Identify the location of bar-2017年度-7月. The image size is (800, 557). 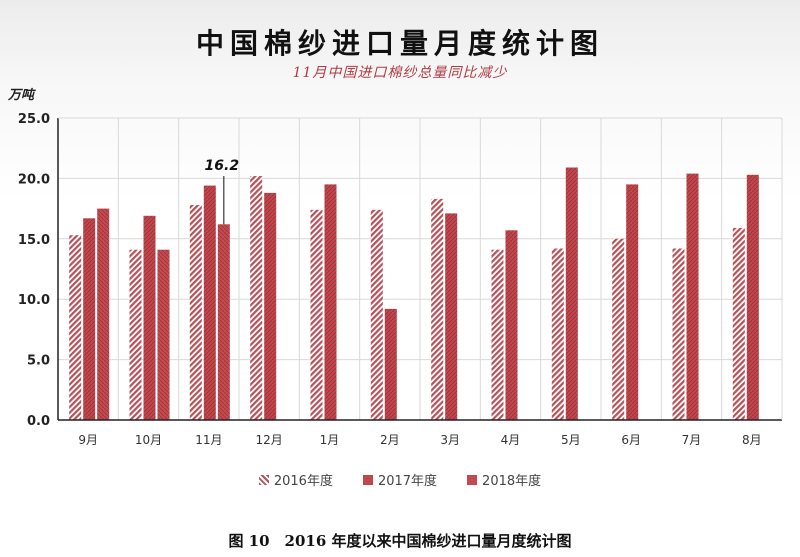
(692, 296).